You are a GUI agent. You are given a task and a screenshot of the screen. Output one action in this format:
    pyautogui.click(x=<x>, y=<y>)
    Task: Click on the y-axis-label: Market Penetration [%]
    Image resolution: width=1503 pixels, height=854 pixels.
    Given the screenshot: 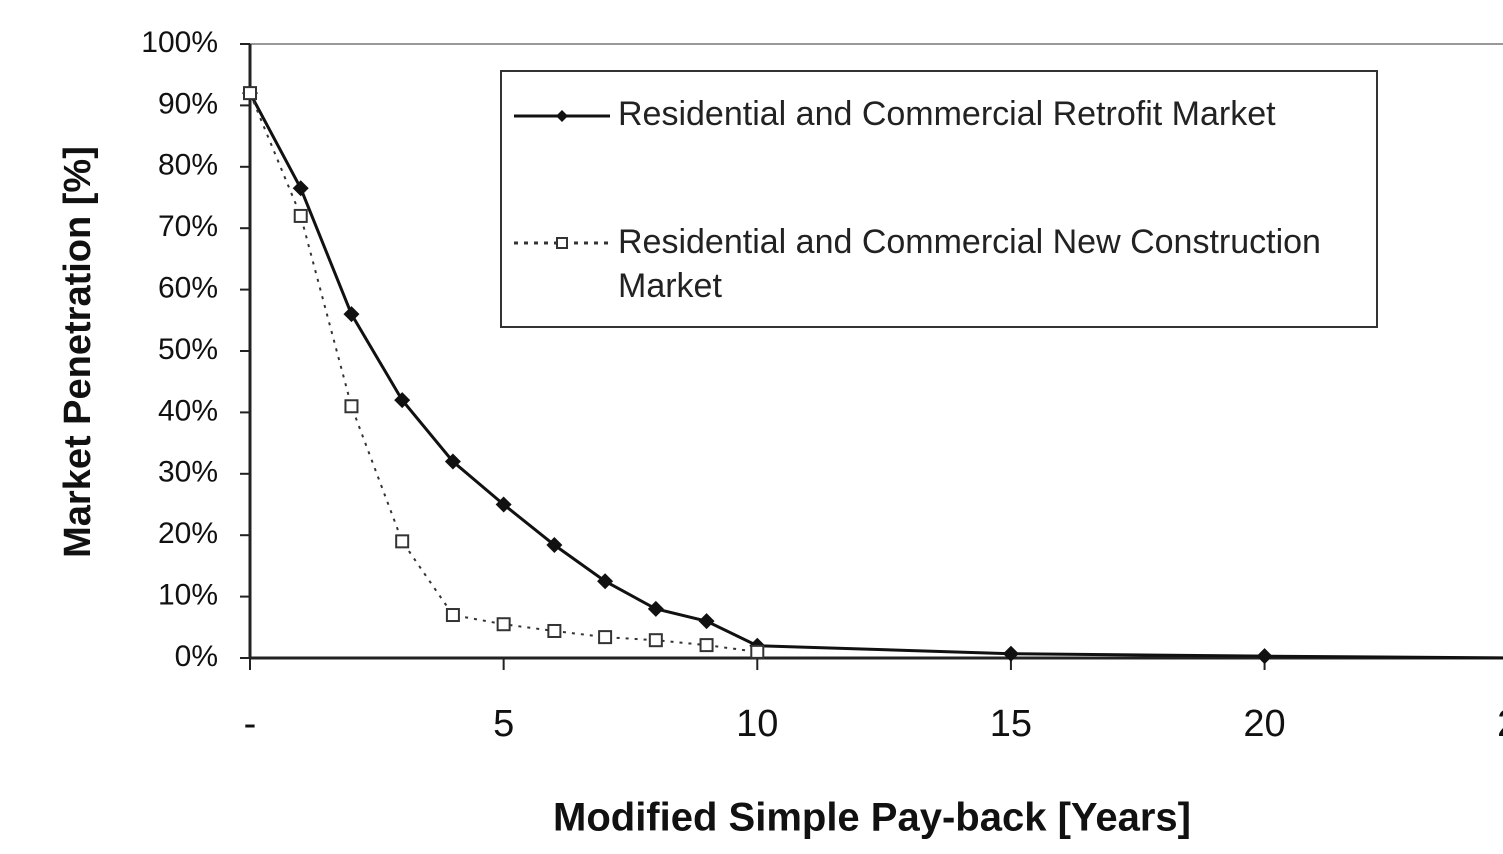 What is the action you would take?
    pyautogui.click(x=78, y=352)
    